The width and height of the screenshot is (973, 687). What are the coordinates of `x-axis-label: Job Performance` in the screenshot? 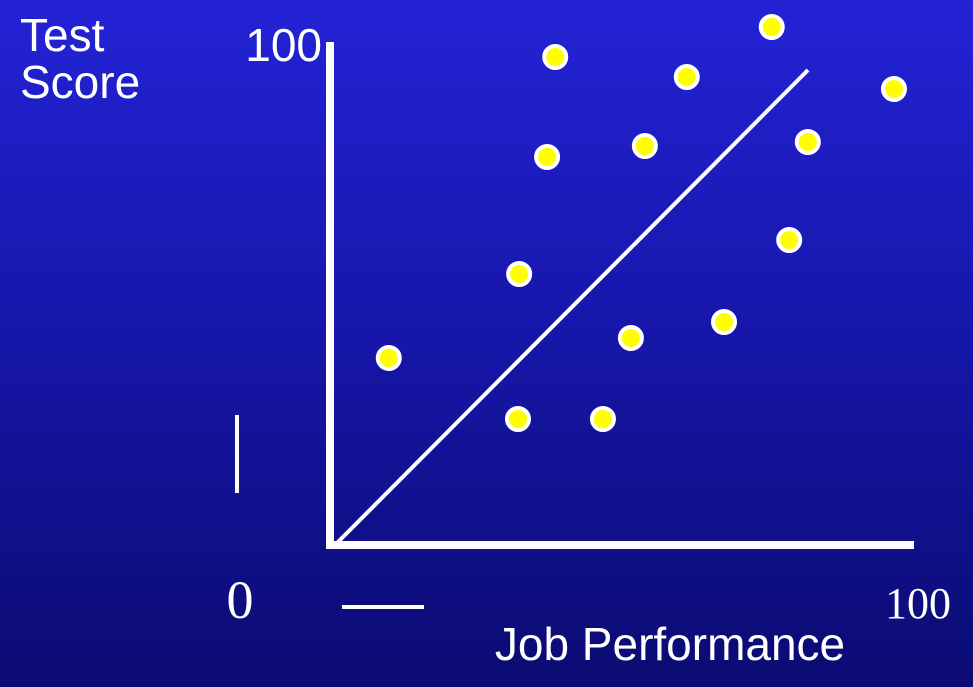 It's located at (670, 644).